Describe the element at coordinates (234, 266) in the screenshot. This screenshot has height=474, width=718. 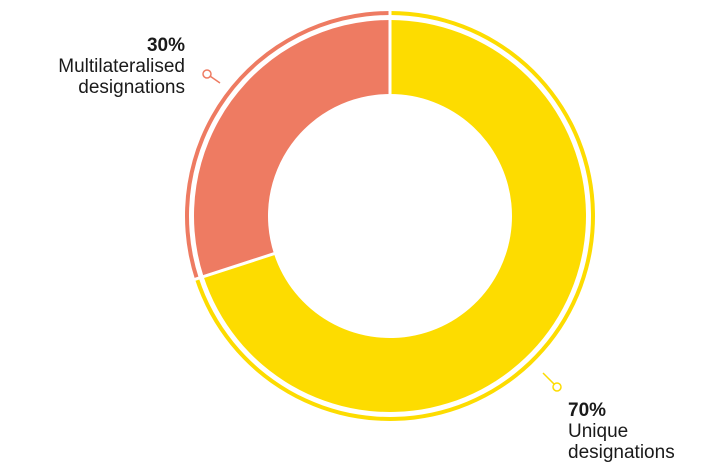
I see `slice-separator` at that location.